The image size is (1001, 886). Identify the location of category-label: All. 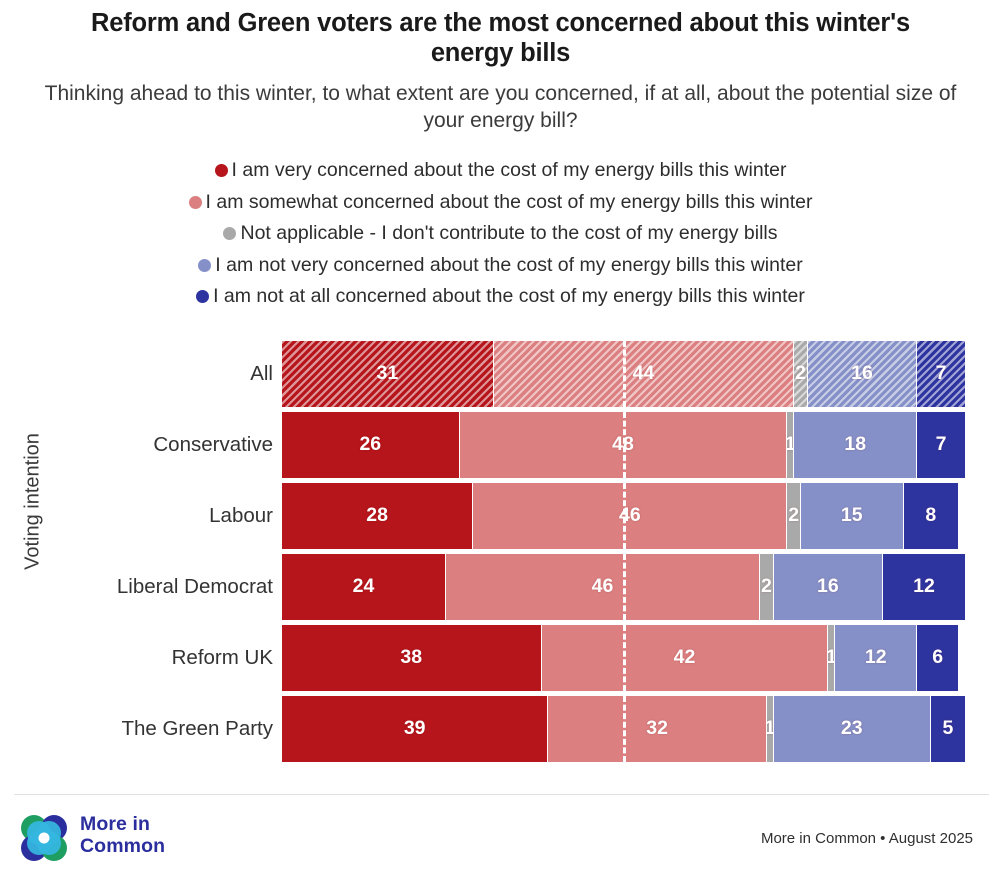
(261, 373).